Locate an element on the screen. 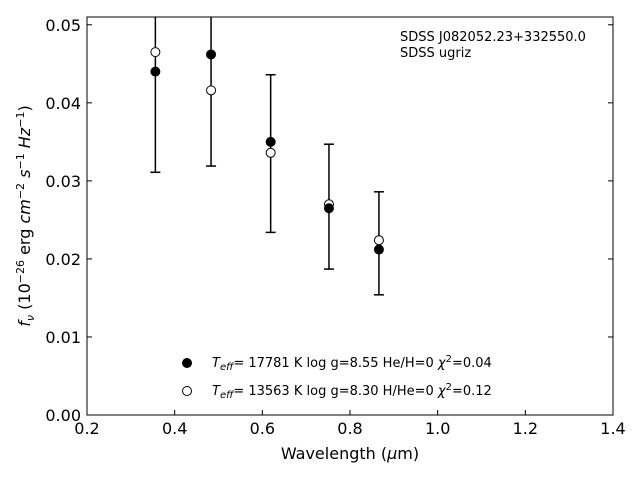  annotation-filter-set: SDSS ugriz is located at coordinates (435, 53).